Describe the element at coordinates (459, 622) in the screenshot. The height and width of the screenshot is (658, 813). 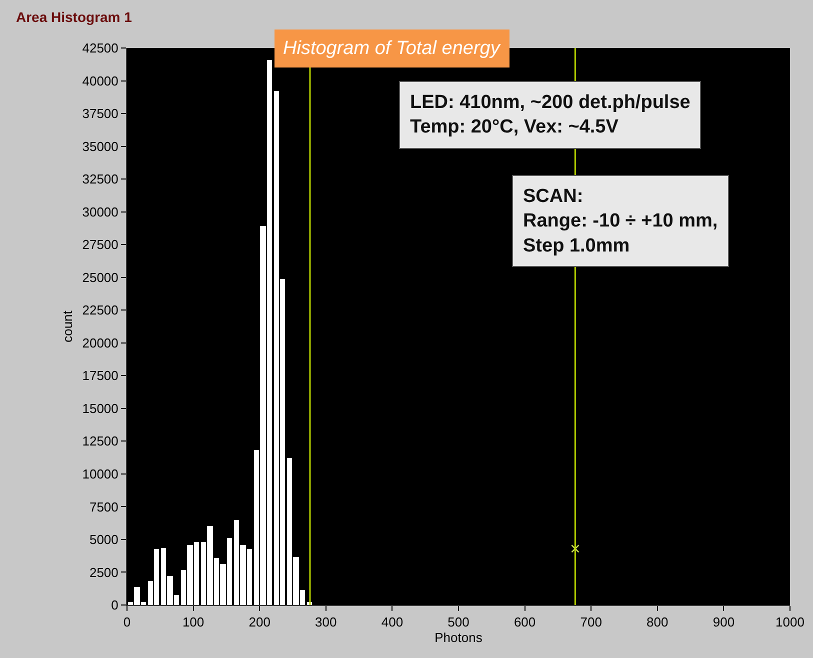
I see `x-tick-label: 500` at that location.